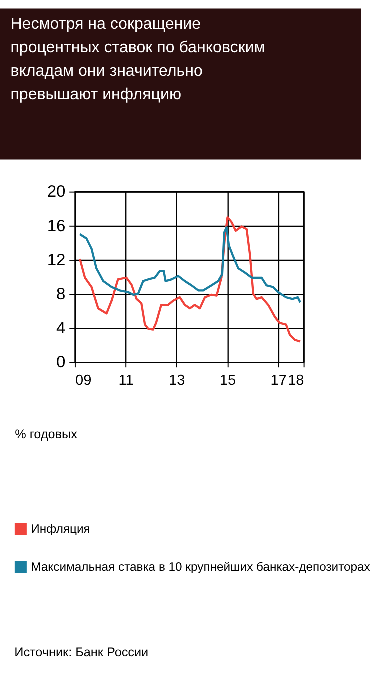  I want to click on y-axis-title: % годовых, so click(46, 435).